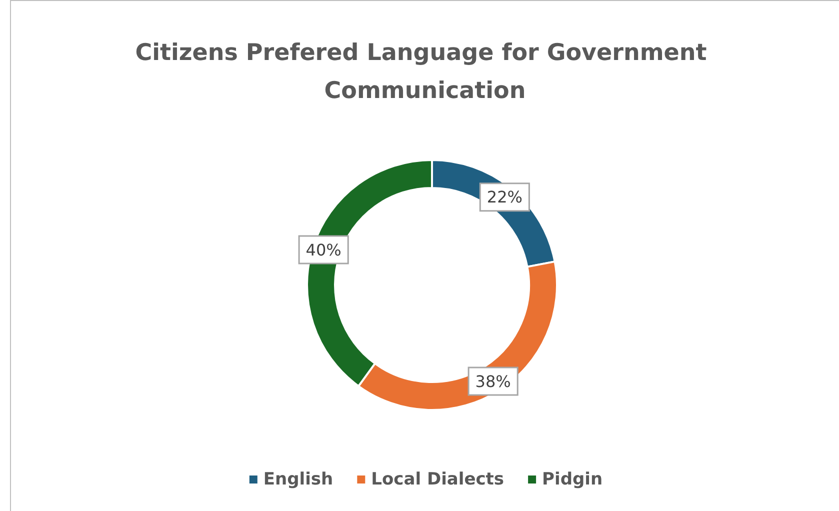 Image resolution: width=839 pixels, height=511 pixels. I want to click on legend-label: Local Dialects, so click(437, 480).